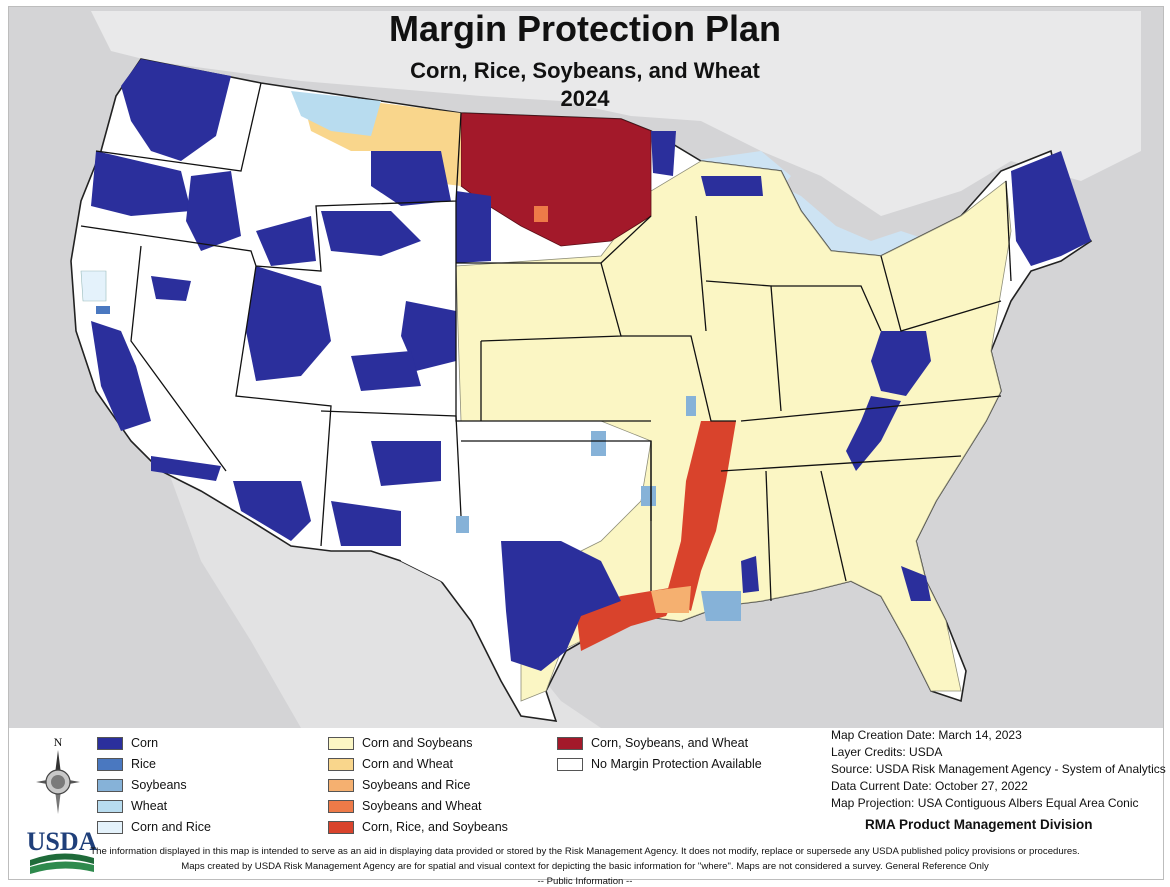 The image size is (1170, 887). Describe the element at coordinates (585, 98) in the screenshot. I see `map-year: 2024` at that location.